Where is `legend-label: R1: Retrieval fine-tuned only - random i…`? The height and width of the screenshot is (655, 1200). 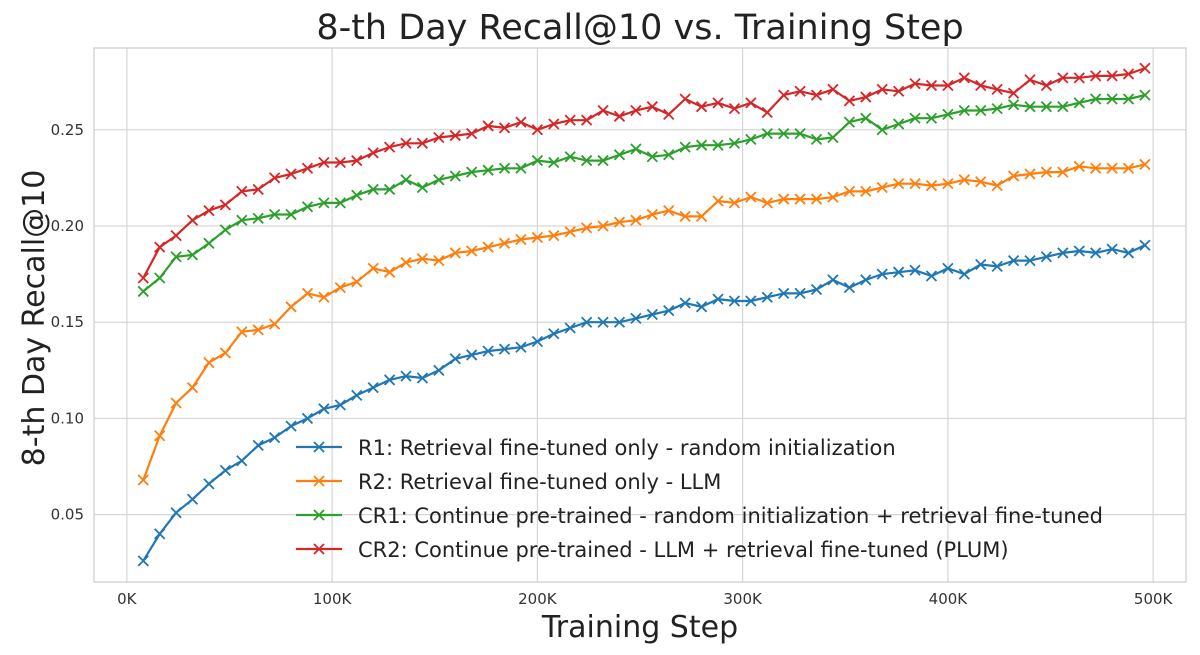 legend-label: R1: Retrieval fine-tuned only - random i… is located at coordinates (627, 448).